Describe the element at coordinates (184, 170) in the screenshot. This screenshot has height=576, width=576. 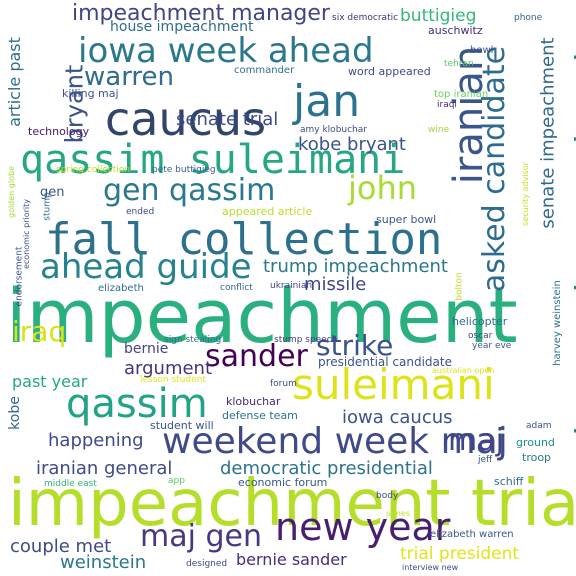
I see `word-pete-buttigieg: pete buttigieg` at that location.